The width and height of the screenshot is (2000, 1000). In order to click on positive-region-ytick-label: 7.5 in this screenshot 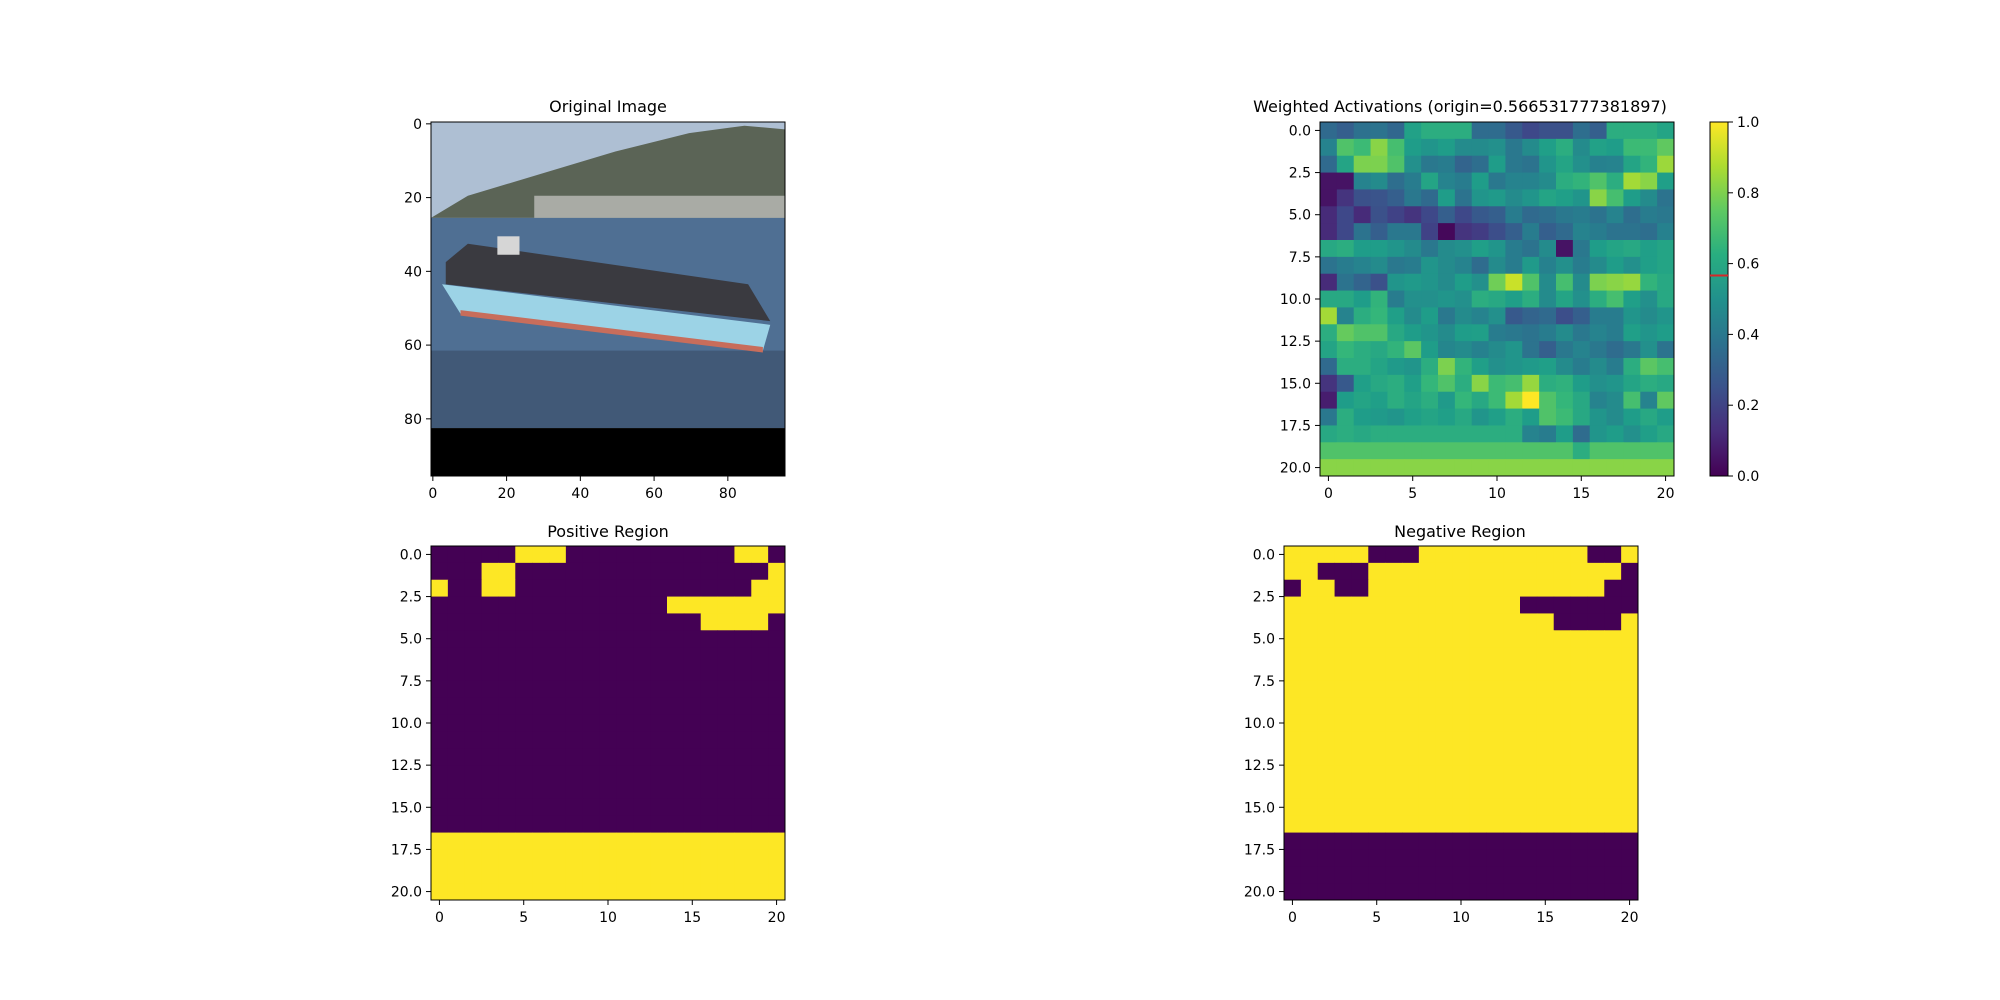, I will do `click(411, 682)`.